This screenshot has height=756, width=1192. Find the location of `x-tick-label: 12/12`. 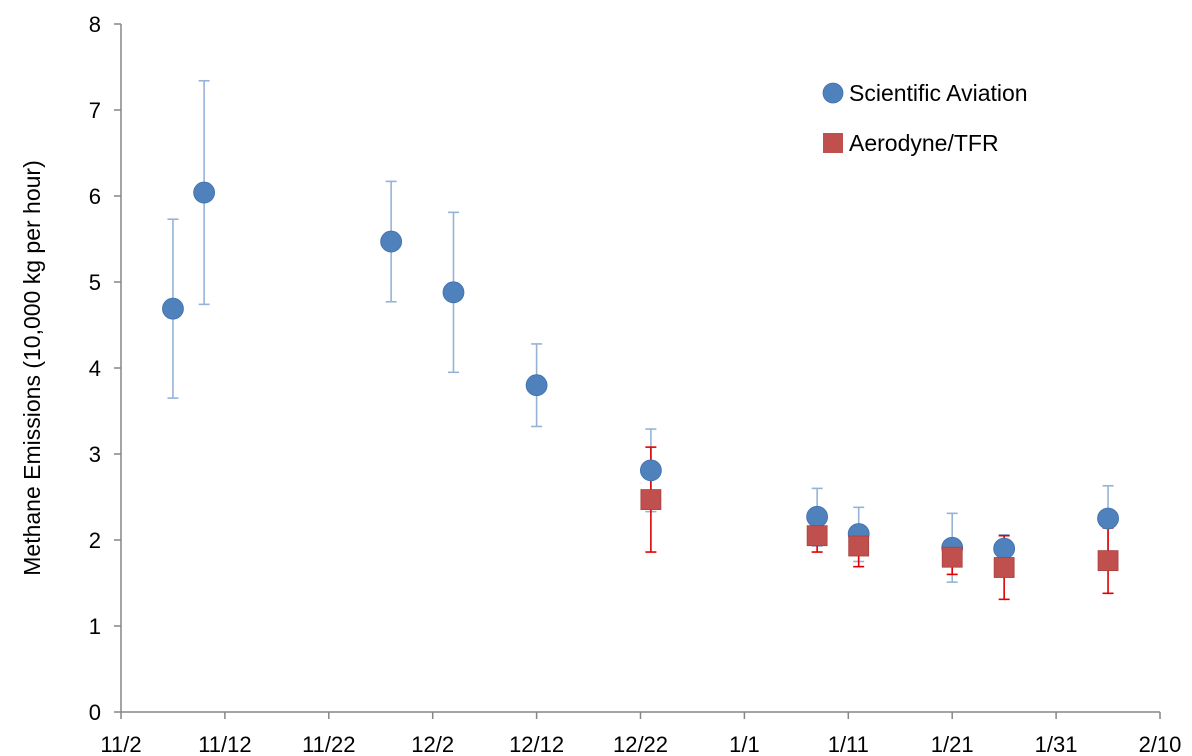

x-tick-label: 12/12 is located at coordinates (536, 744).